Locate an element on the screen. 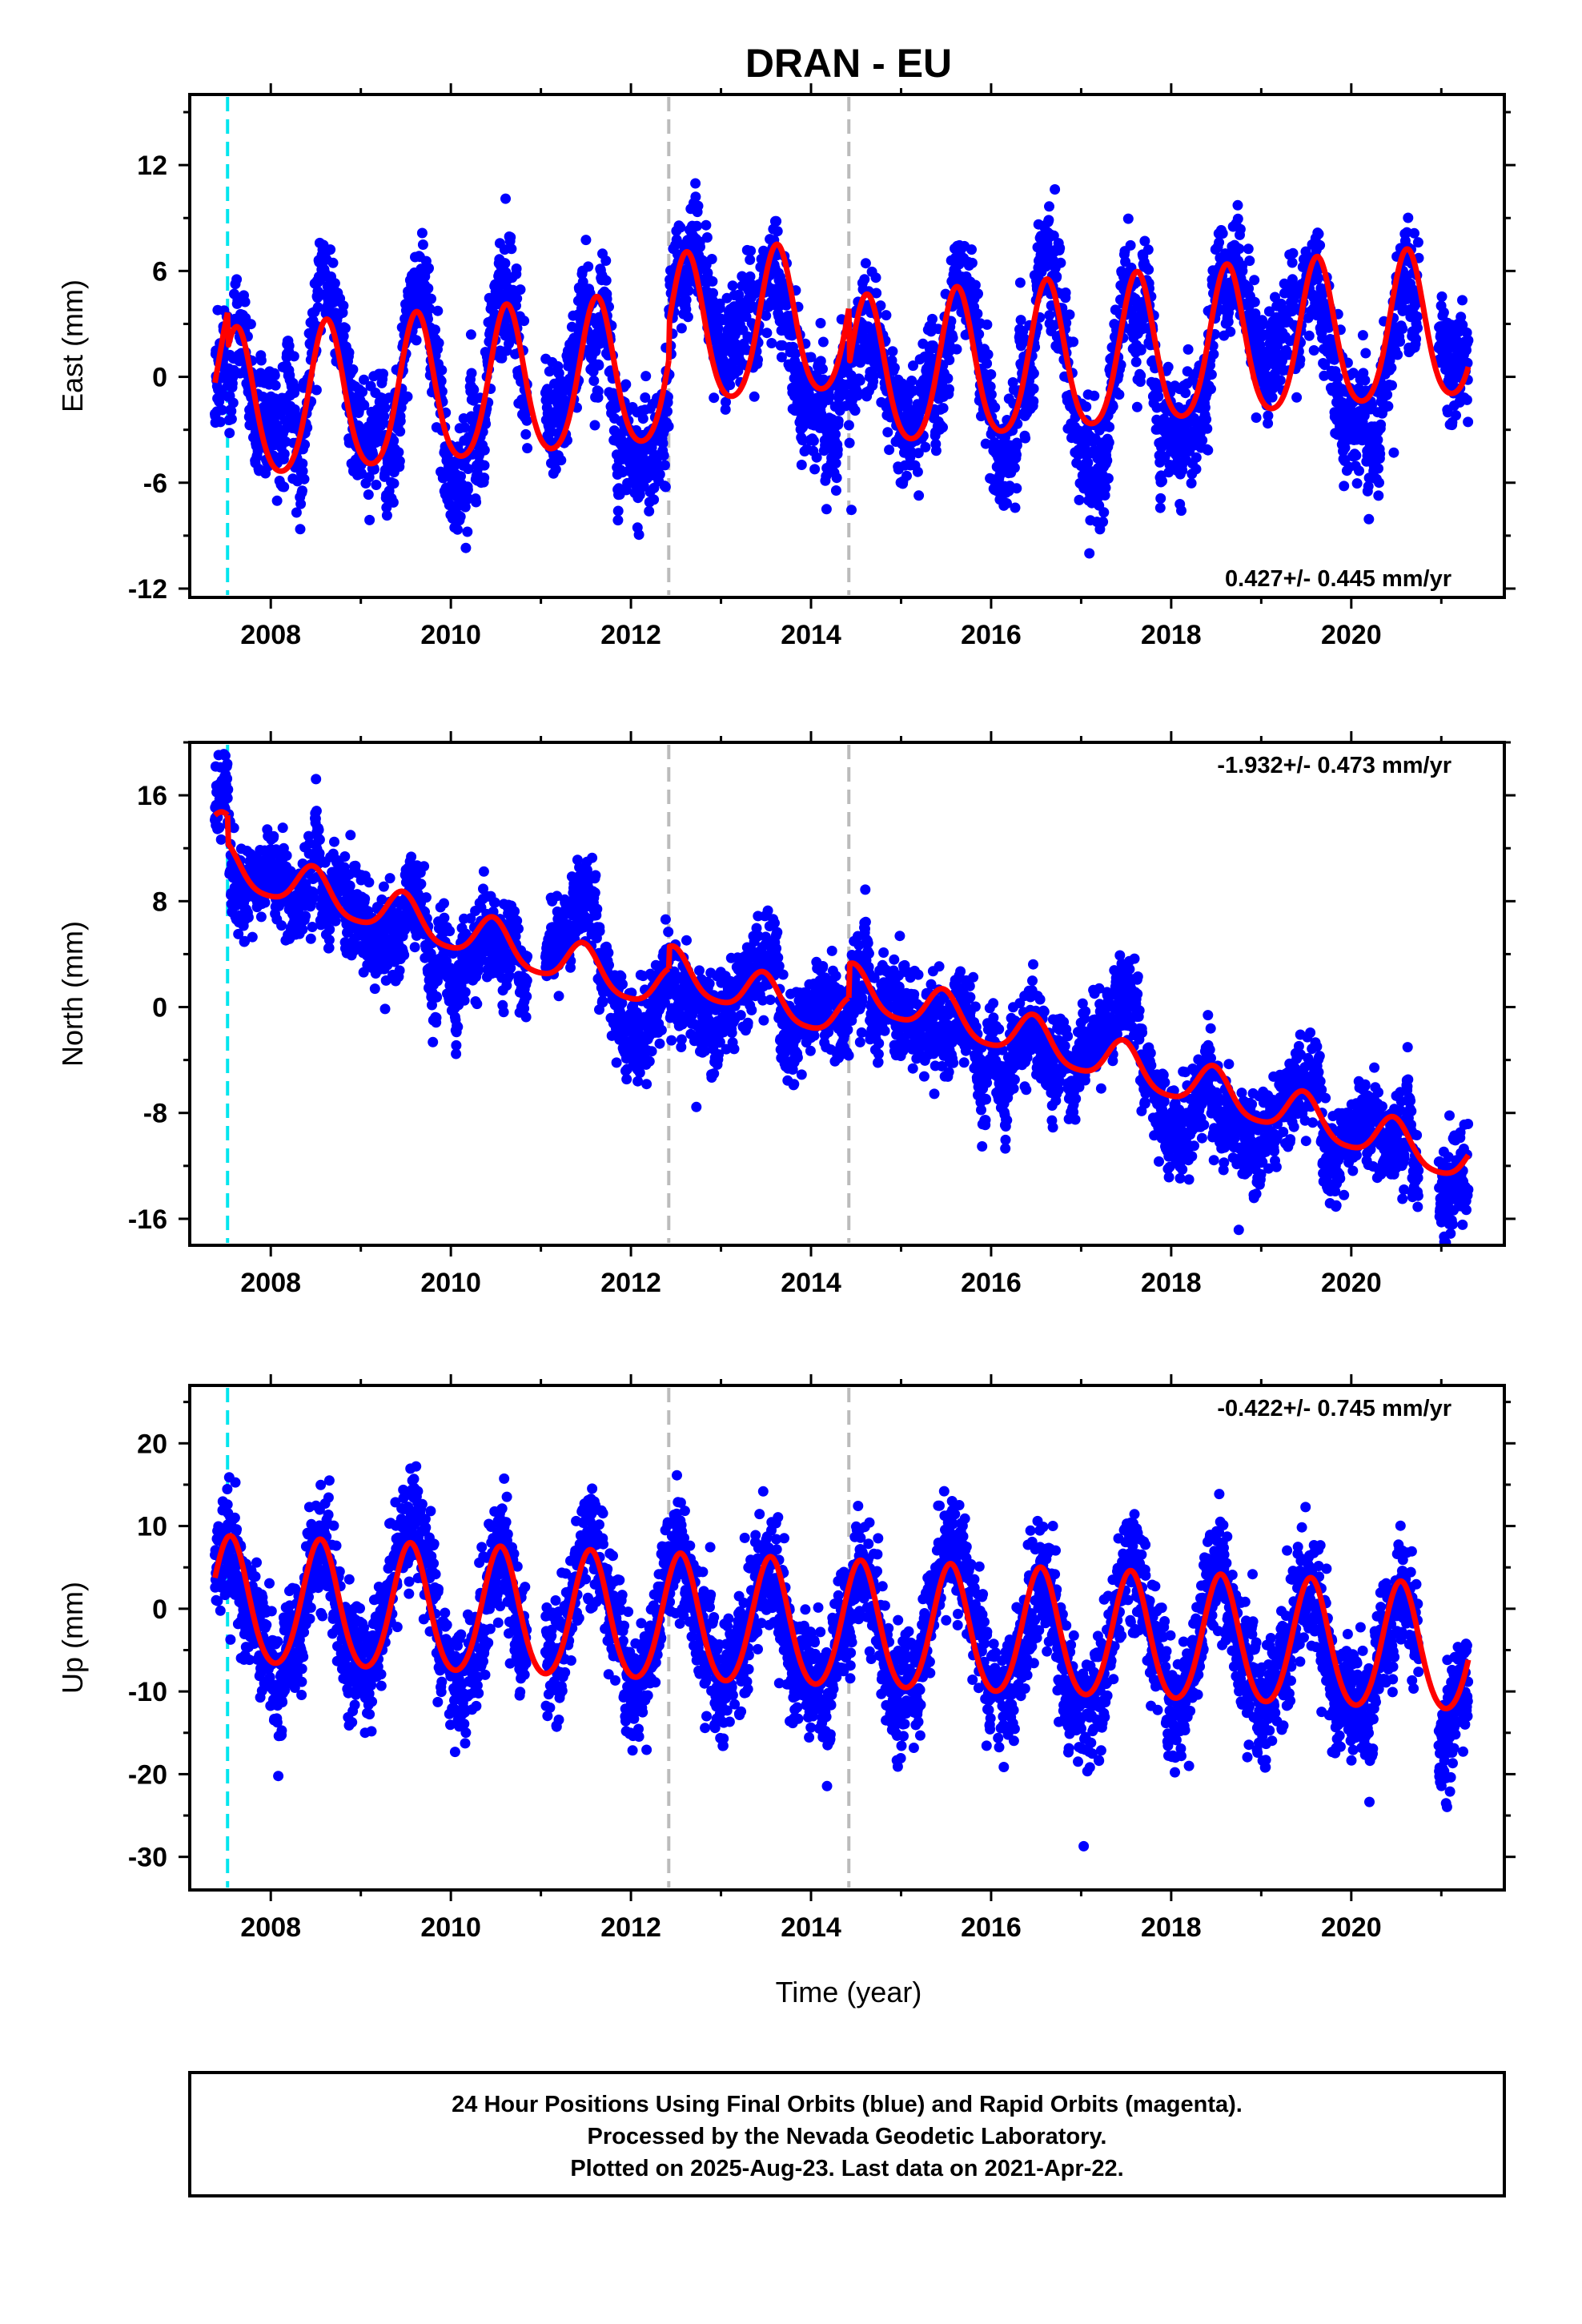  east-x-tick-label: 2018 is located at coordinates (1171, 635).